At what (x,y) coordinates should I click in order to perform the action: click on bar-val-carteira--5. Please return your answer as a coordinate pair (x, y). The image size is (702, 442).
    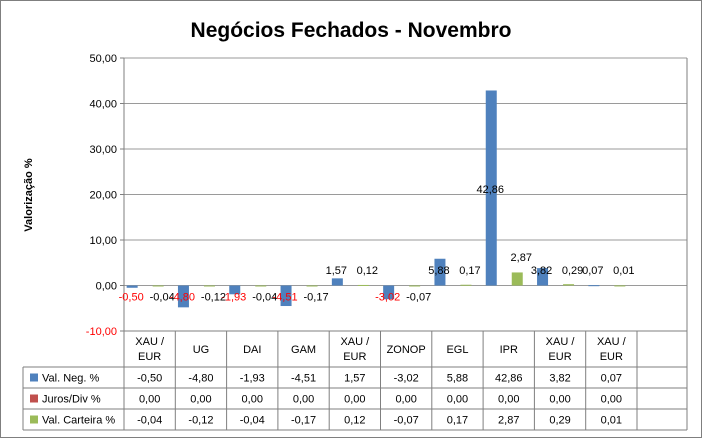
    Looking at the image, I should click on (415, 286).